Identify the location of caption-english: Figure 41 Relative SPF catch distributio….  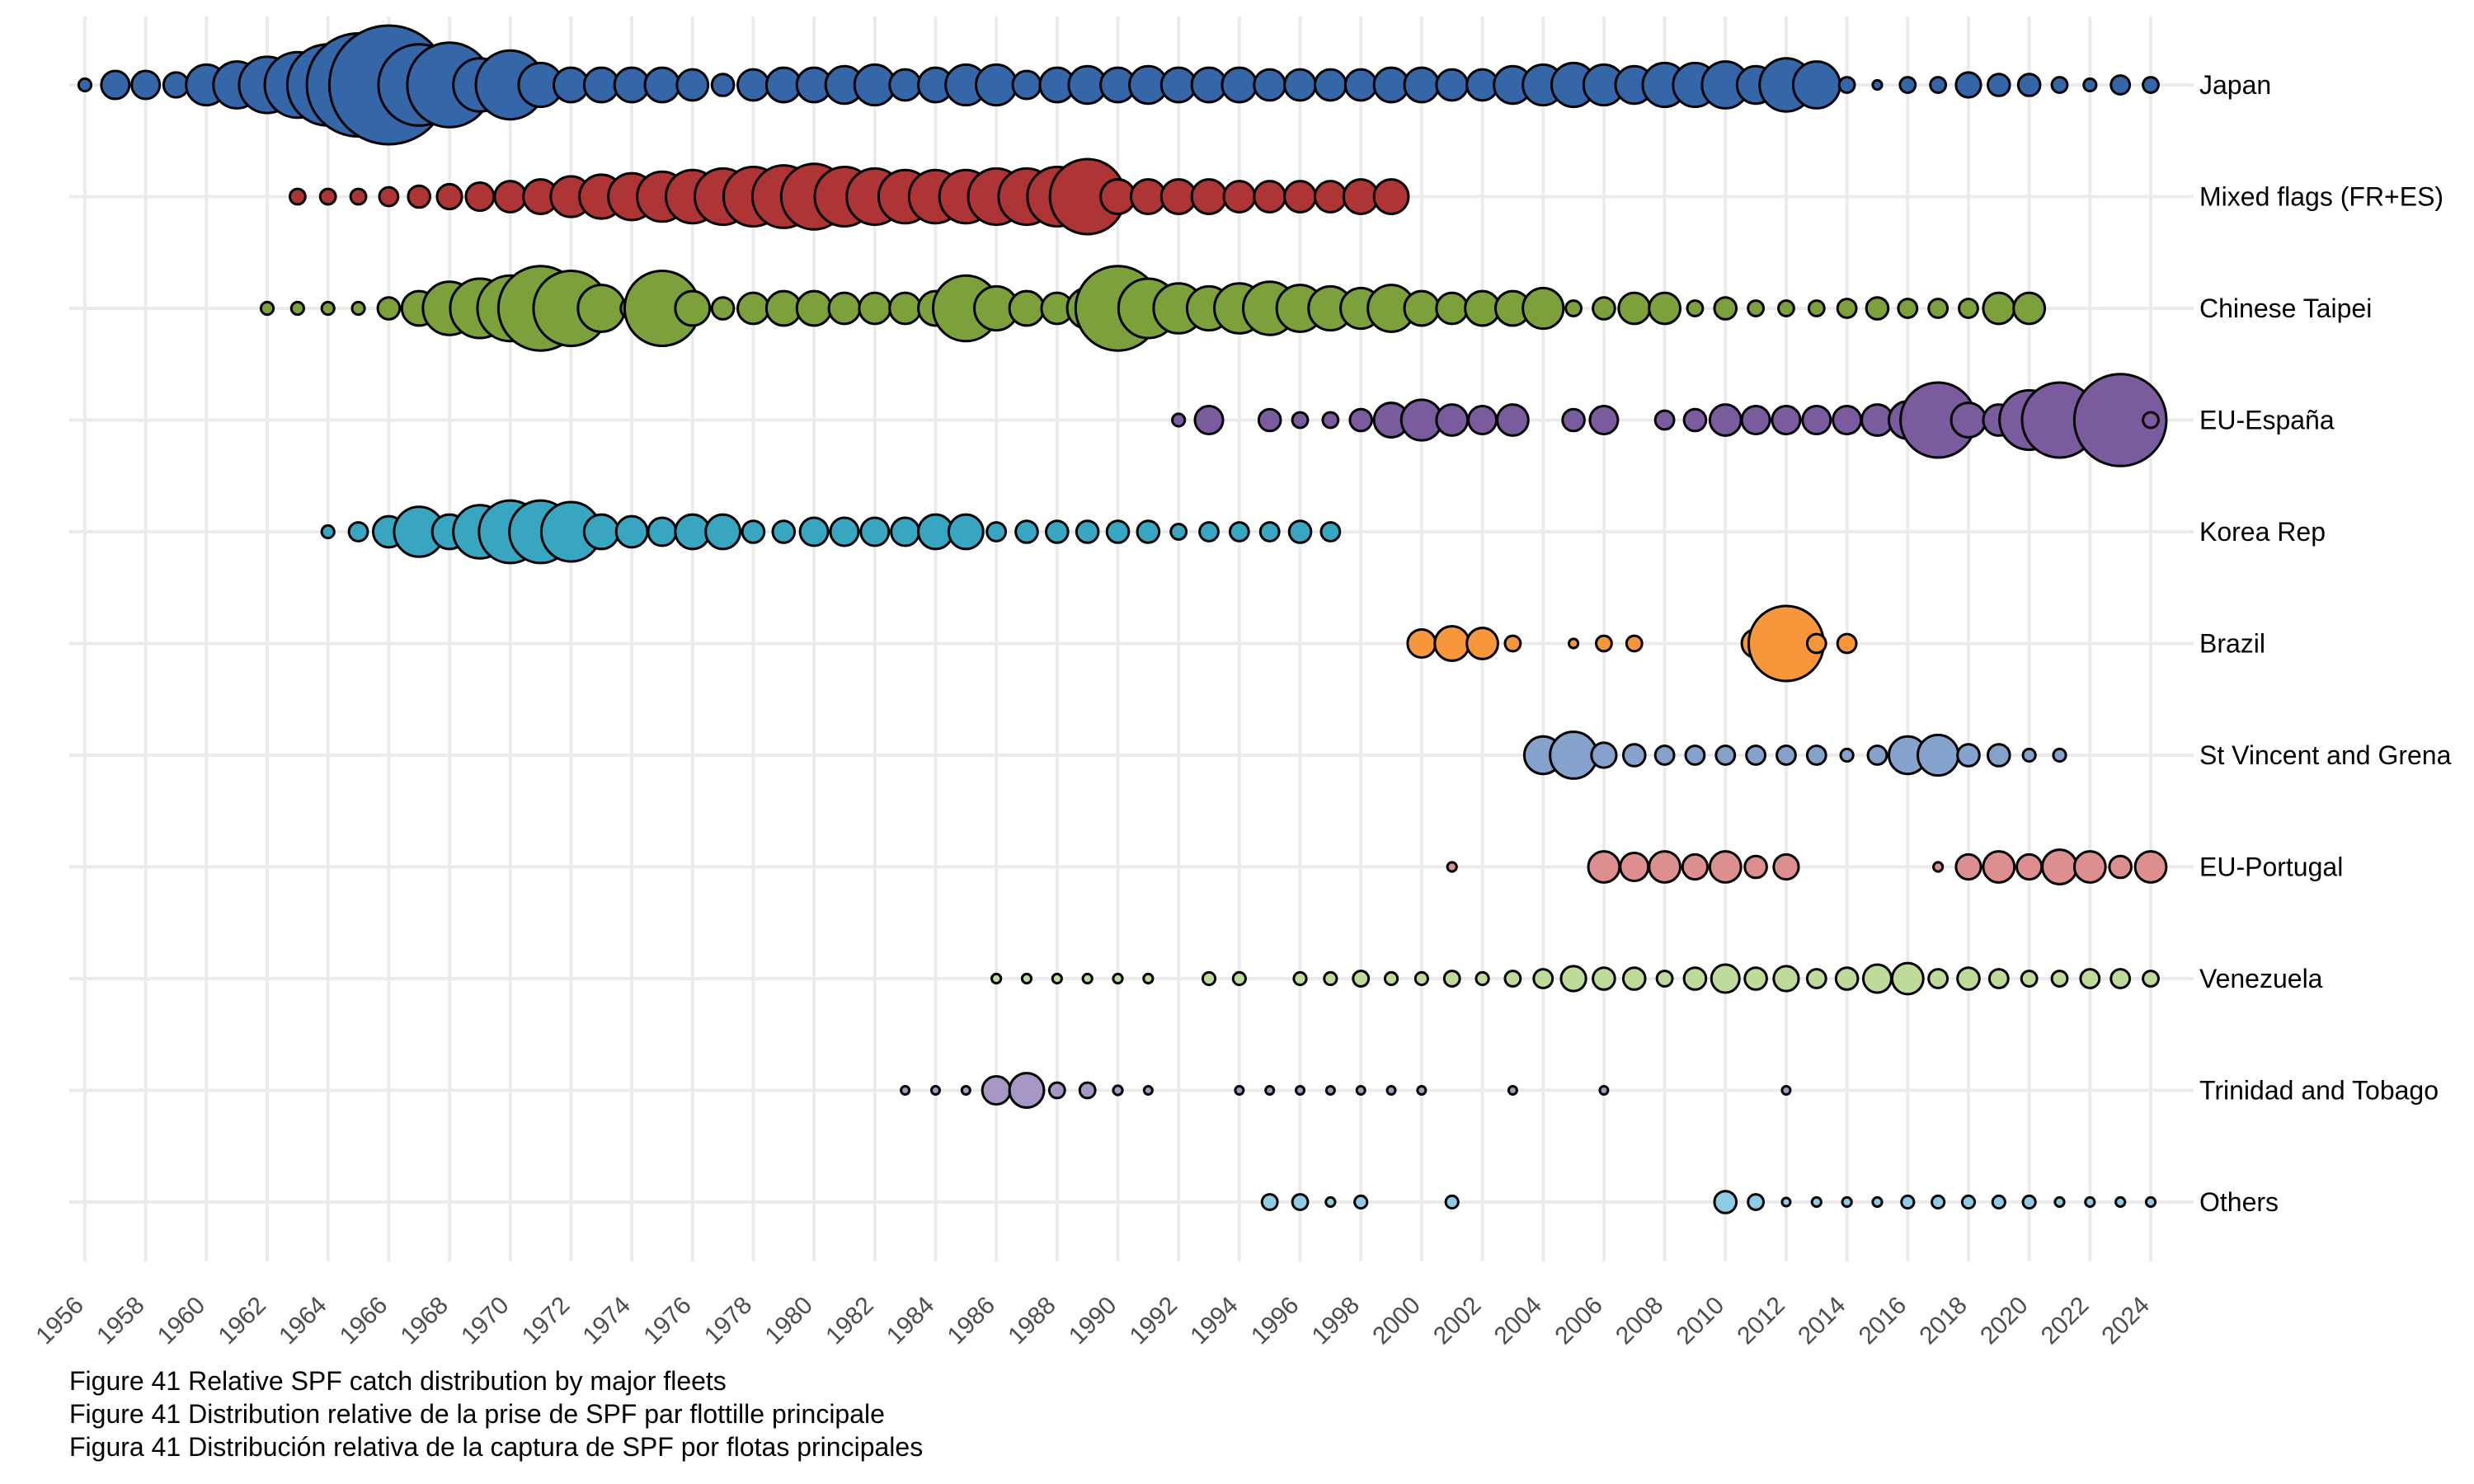
(398, 1381).